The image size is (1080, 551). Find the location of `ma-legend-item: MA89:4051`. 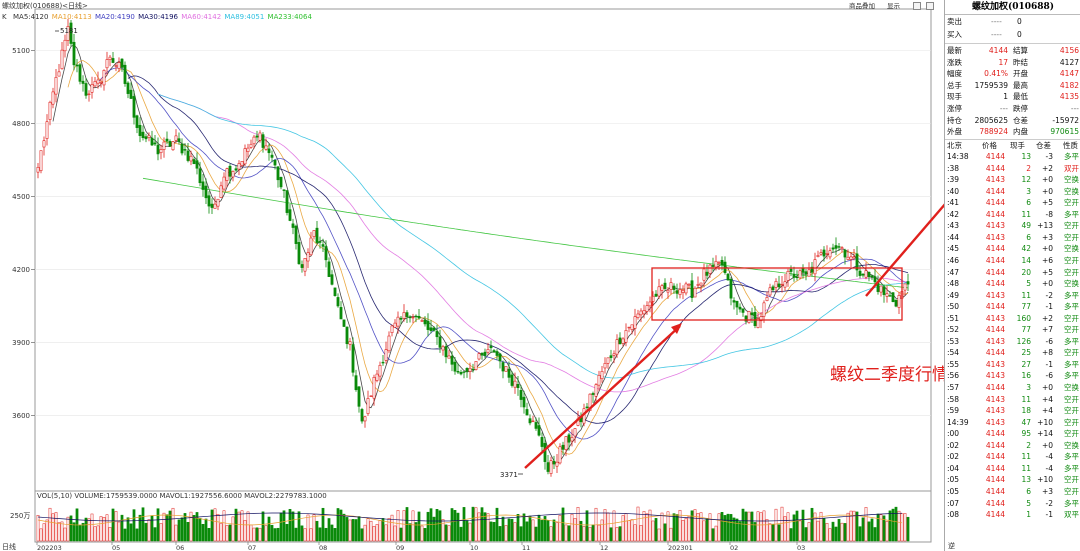

ma-legend-item: MA89:4051 is located at coordinates (244, 17).